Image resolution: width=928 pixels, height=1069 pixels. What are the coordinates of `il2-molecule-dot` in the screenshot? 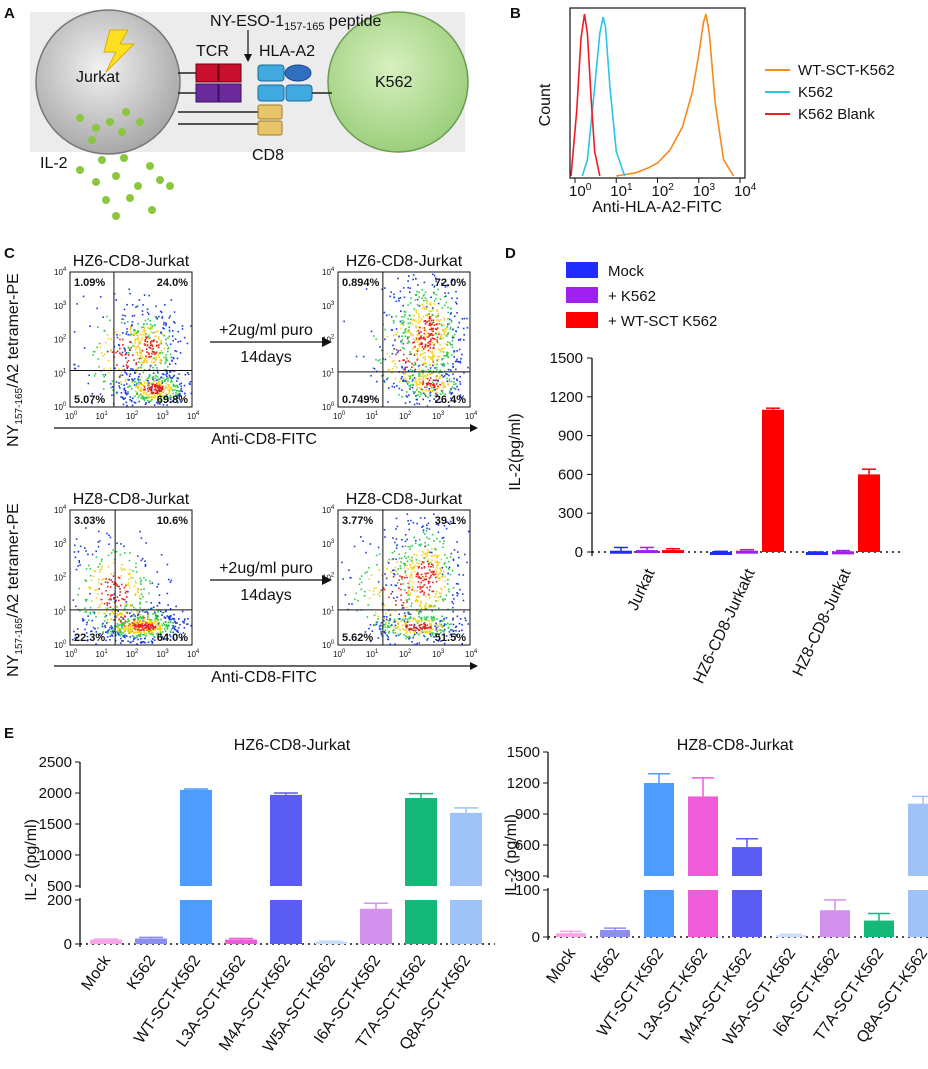 It's located at (138, 186).